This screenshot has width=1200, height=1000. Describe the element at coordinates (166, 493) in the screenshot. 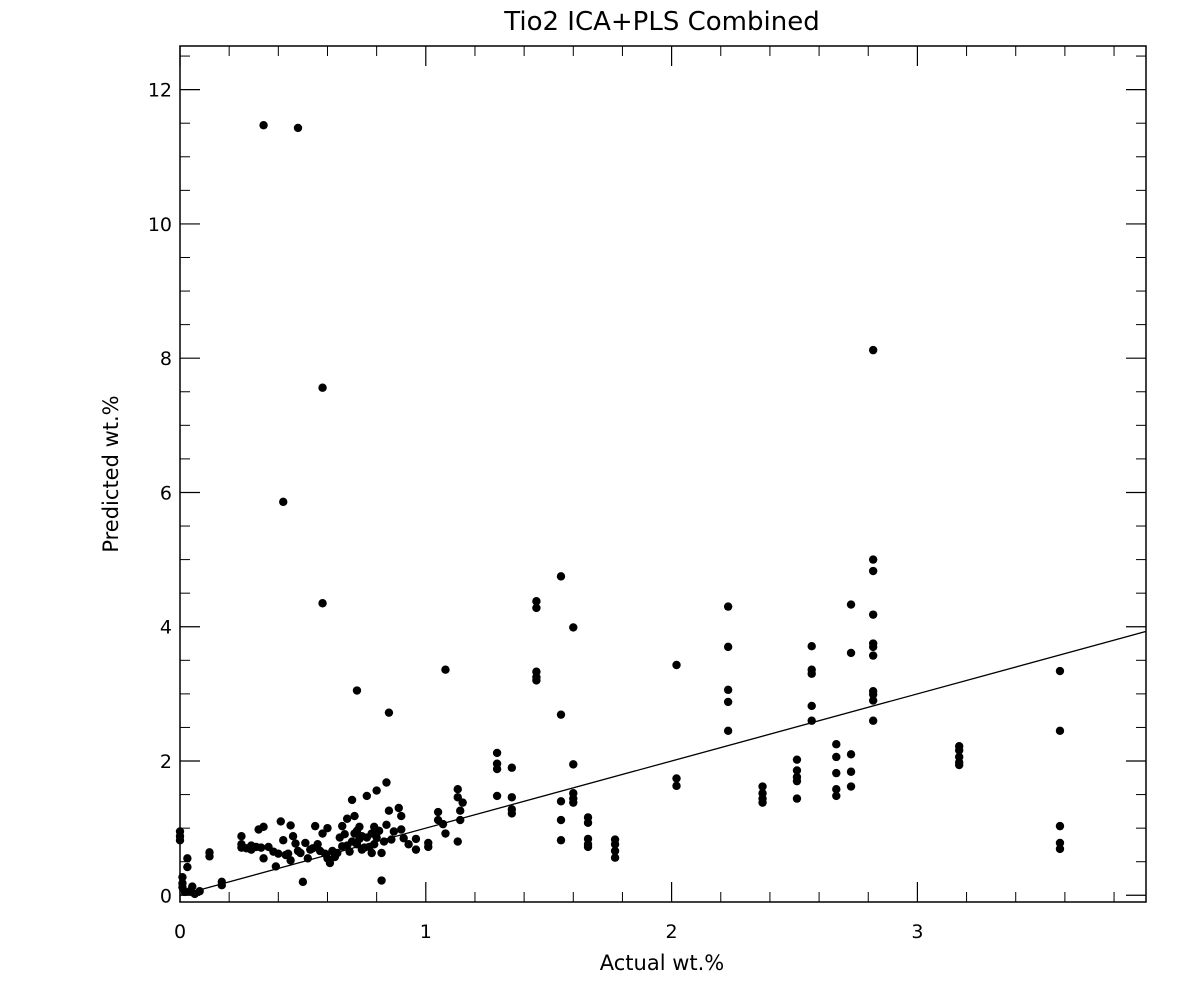

I see `y-tick-label: 6` at that location.